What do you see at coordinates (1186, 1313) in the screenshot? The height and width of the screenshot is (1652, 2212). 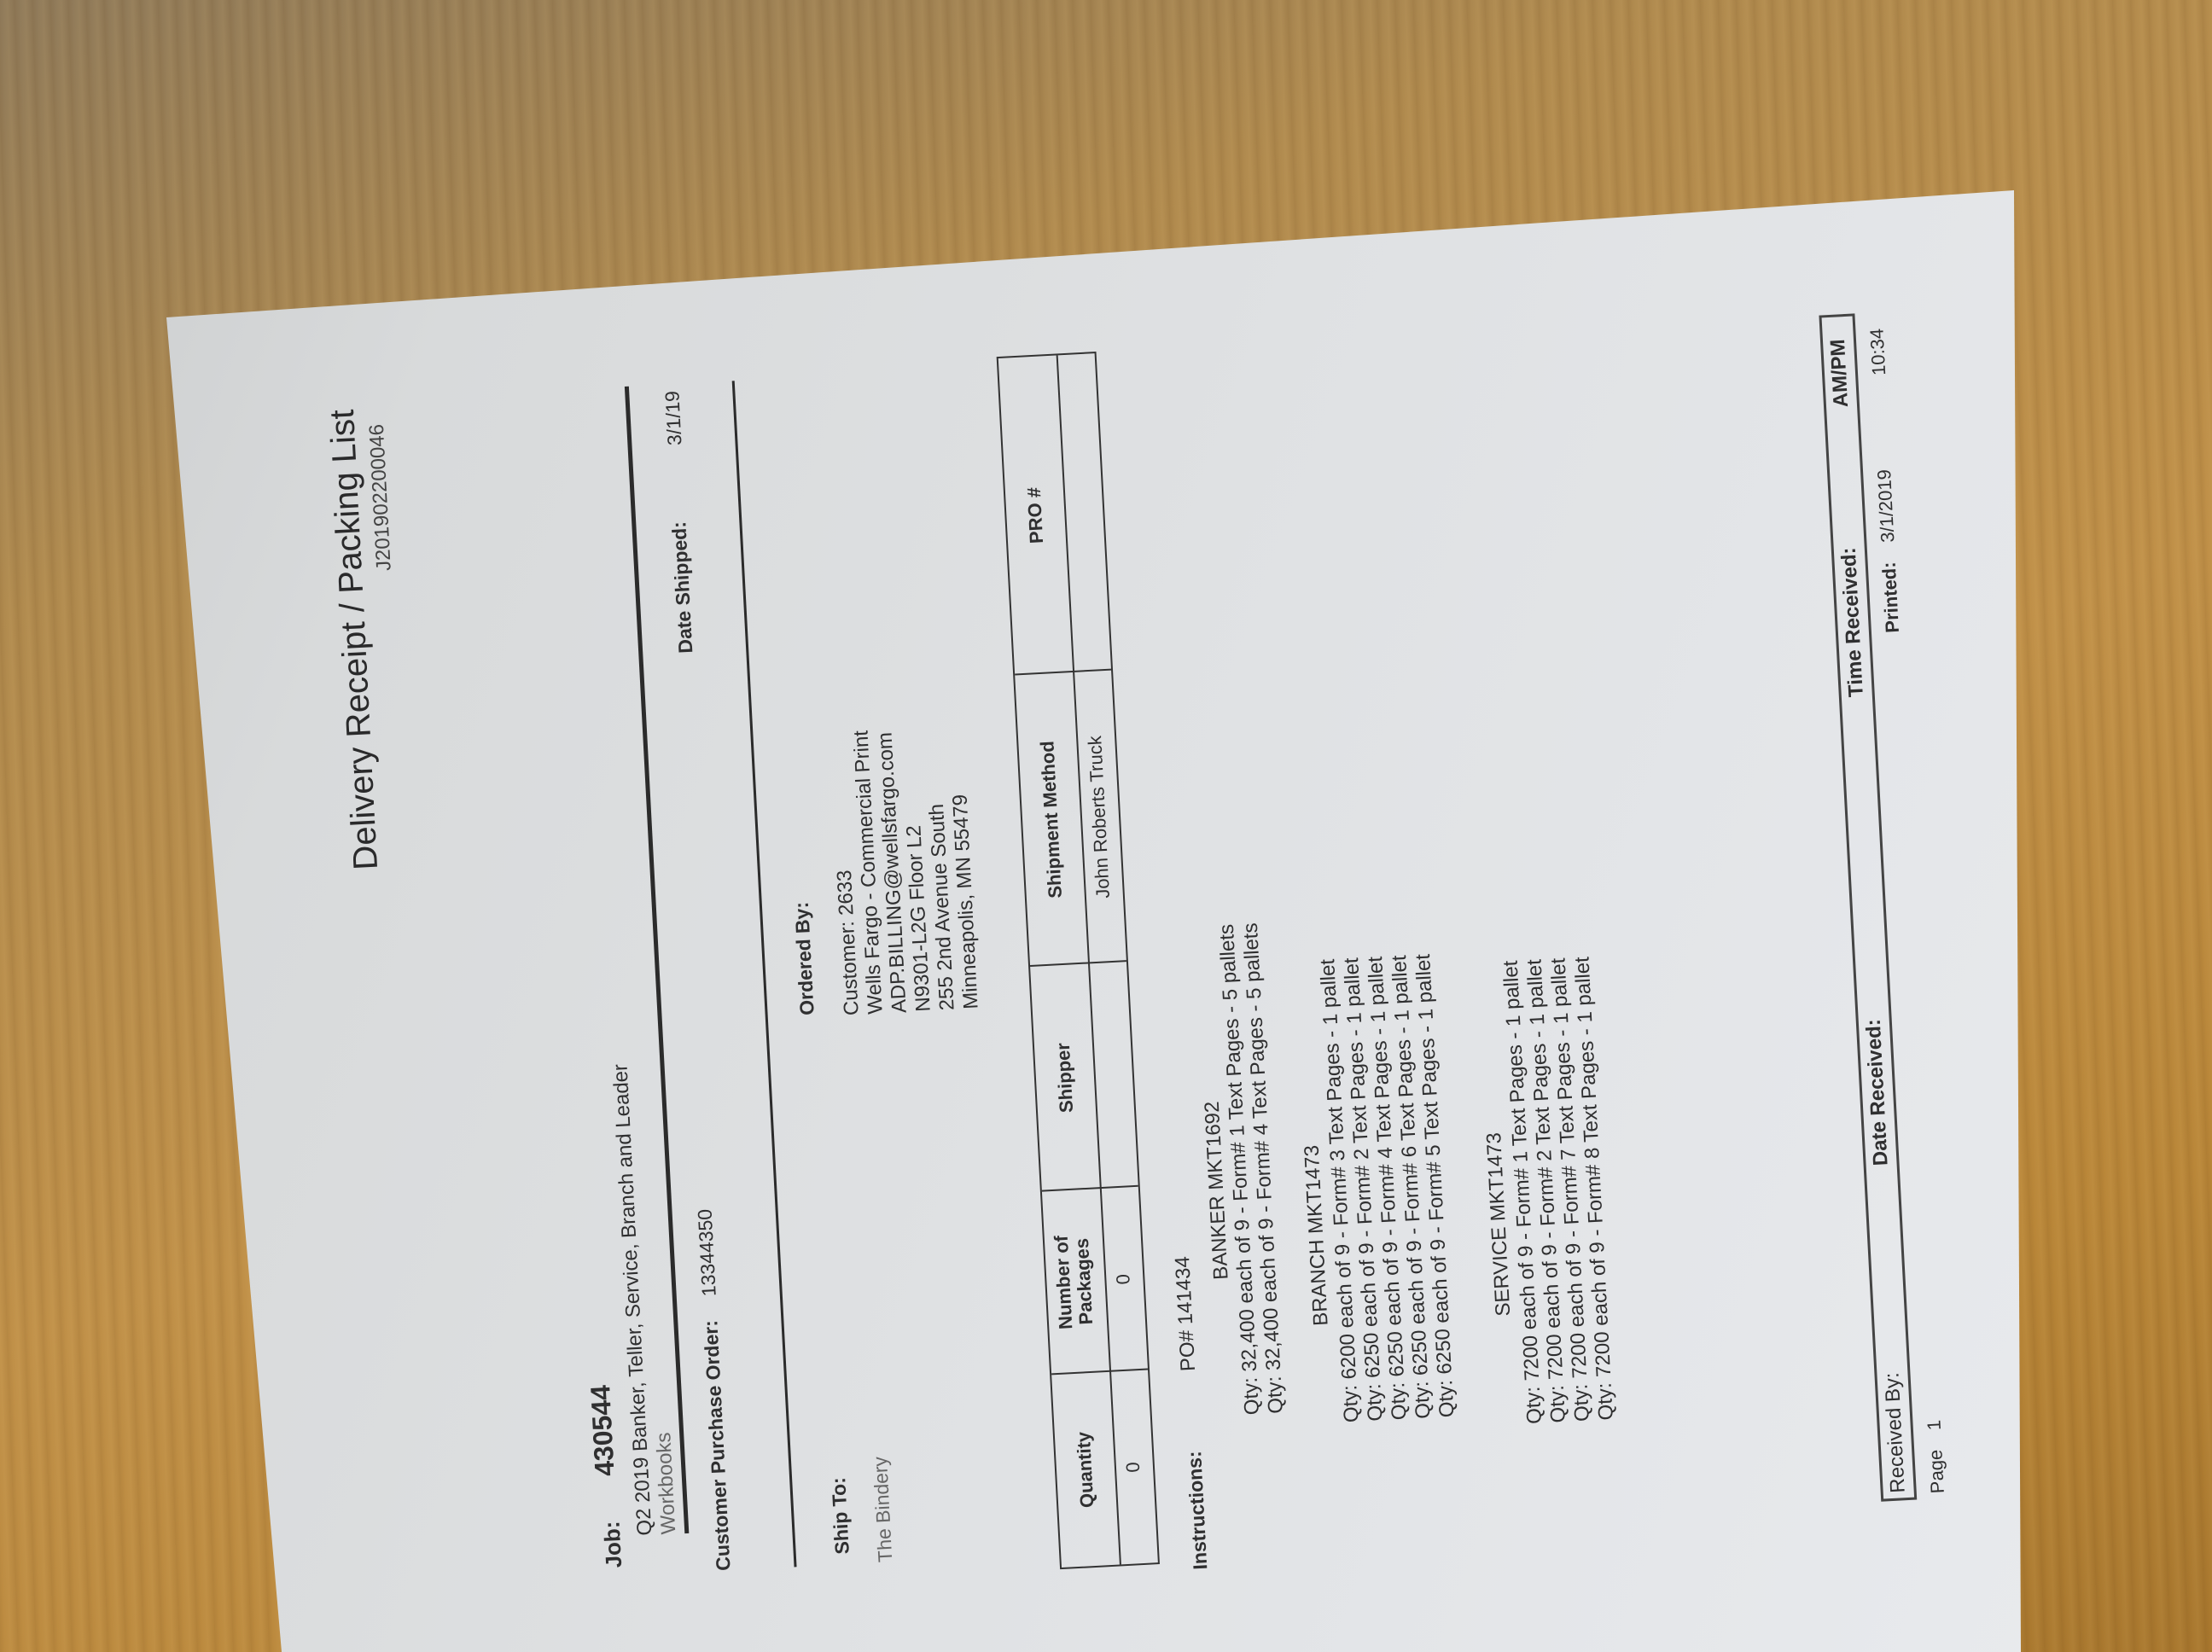 I see `instructions-po: PO# 141434` at bounding box center [1186, 1313].